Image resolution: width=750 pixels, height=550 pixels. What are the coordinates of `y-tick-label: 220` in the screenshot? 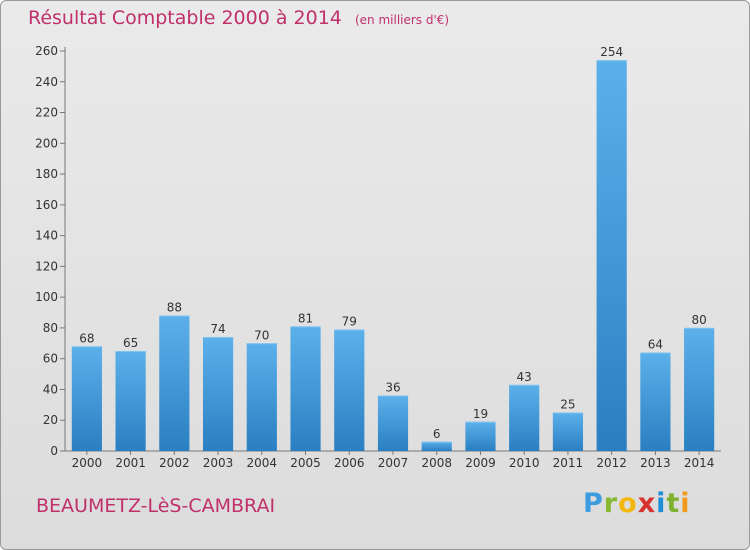 It's located at (46, 113).